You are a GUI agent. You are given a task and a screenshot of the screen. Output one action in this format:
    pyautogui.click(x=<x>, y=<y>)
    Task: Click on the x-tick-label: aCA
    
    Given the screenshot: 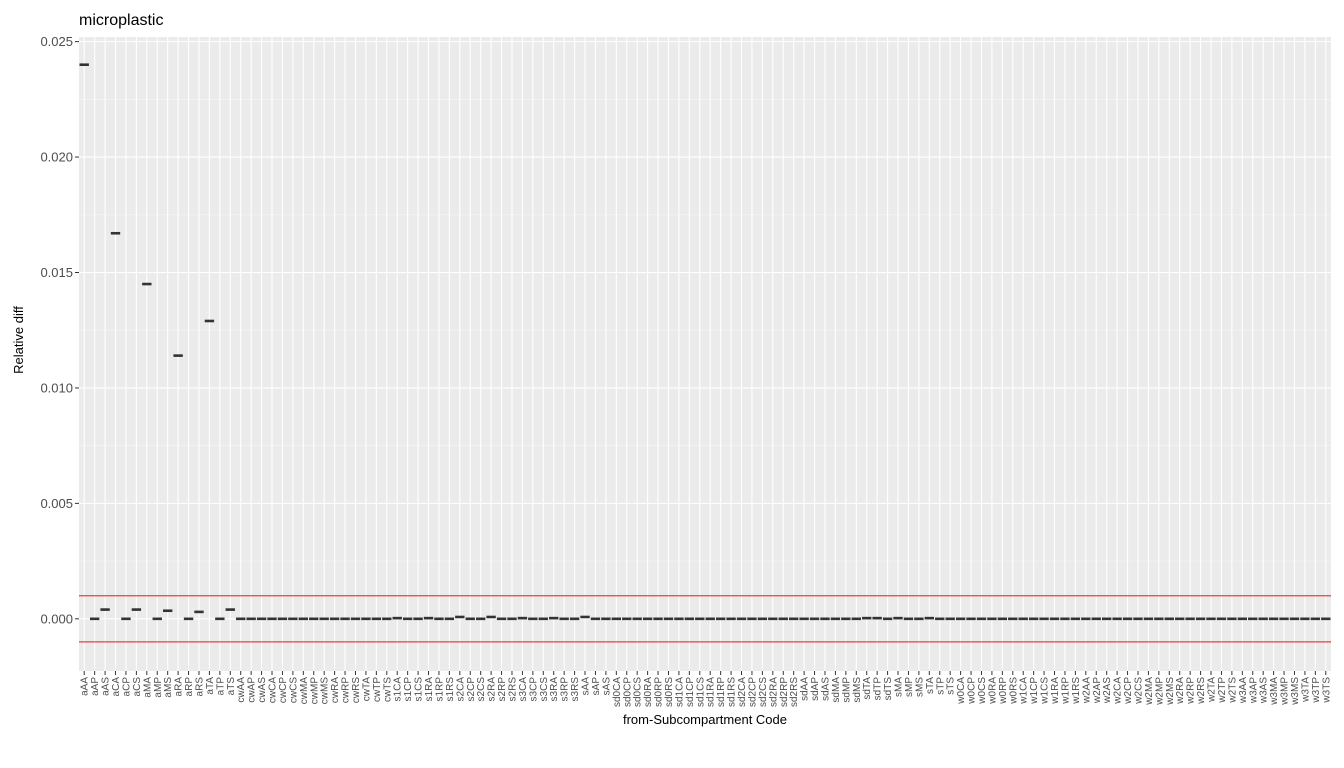 What is the action you would take?
    pyautogui.click(x=116, y=687)
    